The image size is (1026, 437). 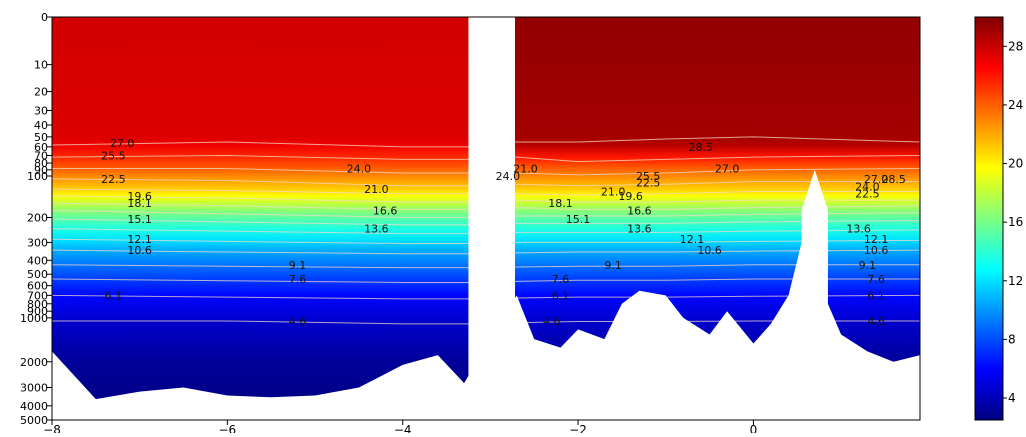 What do you see at coordinates (41, 110) in the screenshot?
I see `y-tick-label: 30` at bounding box center [41, 110].